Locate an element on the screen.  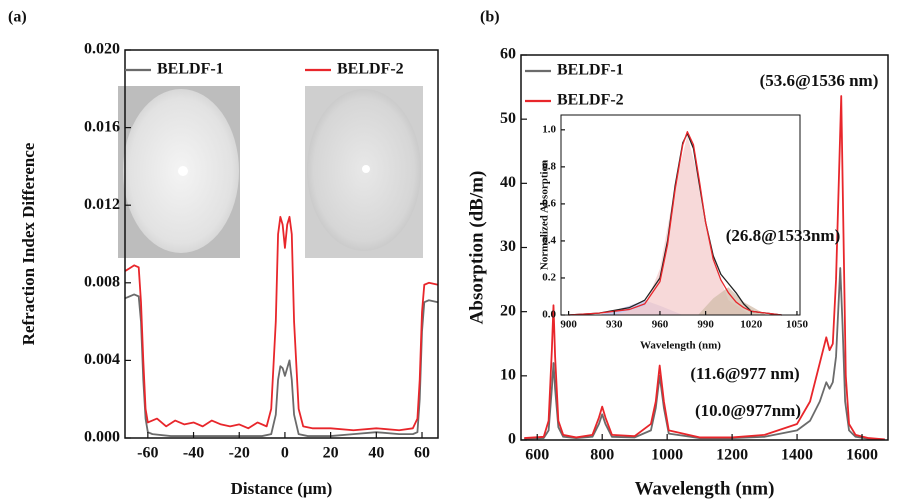
annotation: (26.8@1533nm) is located at coordinates (783, 235).